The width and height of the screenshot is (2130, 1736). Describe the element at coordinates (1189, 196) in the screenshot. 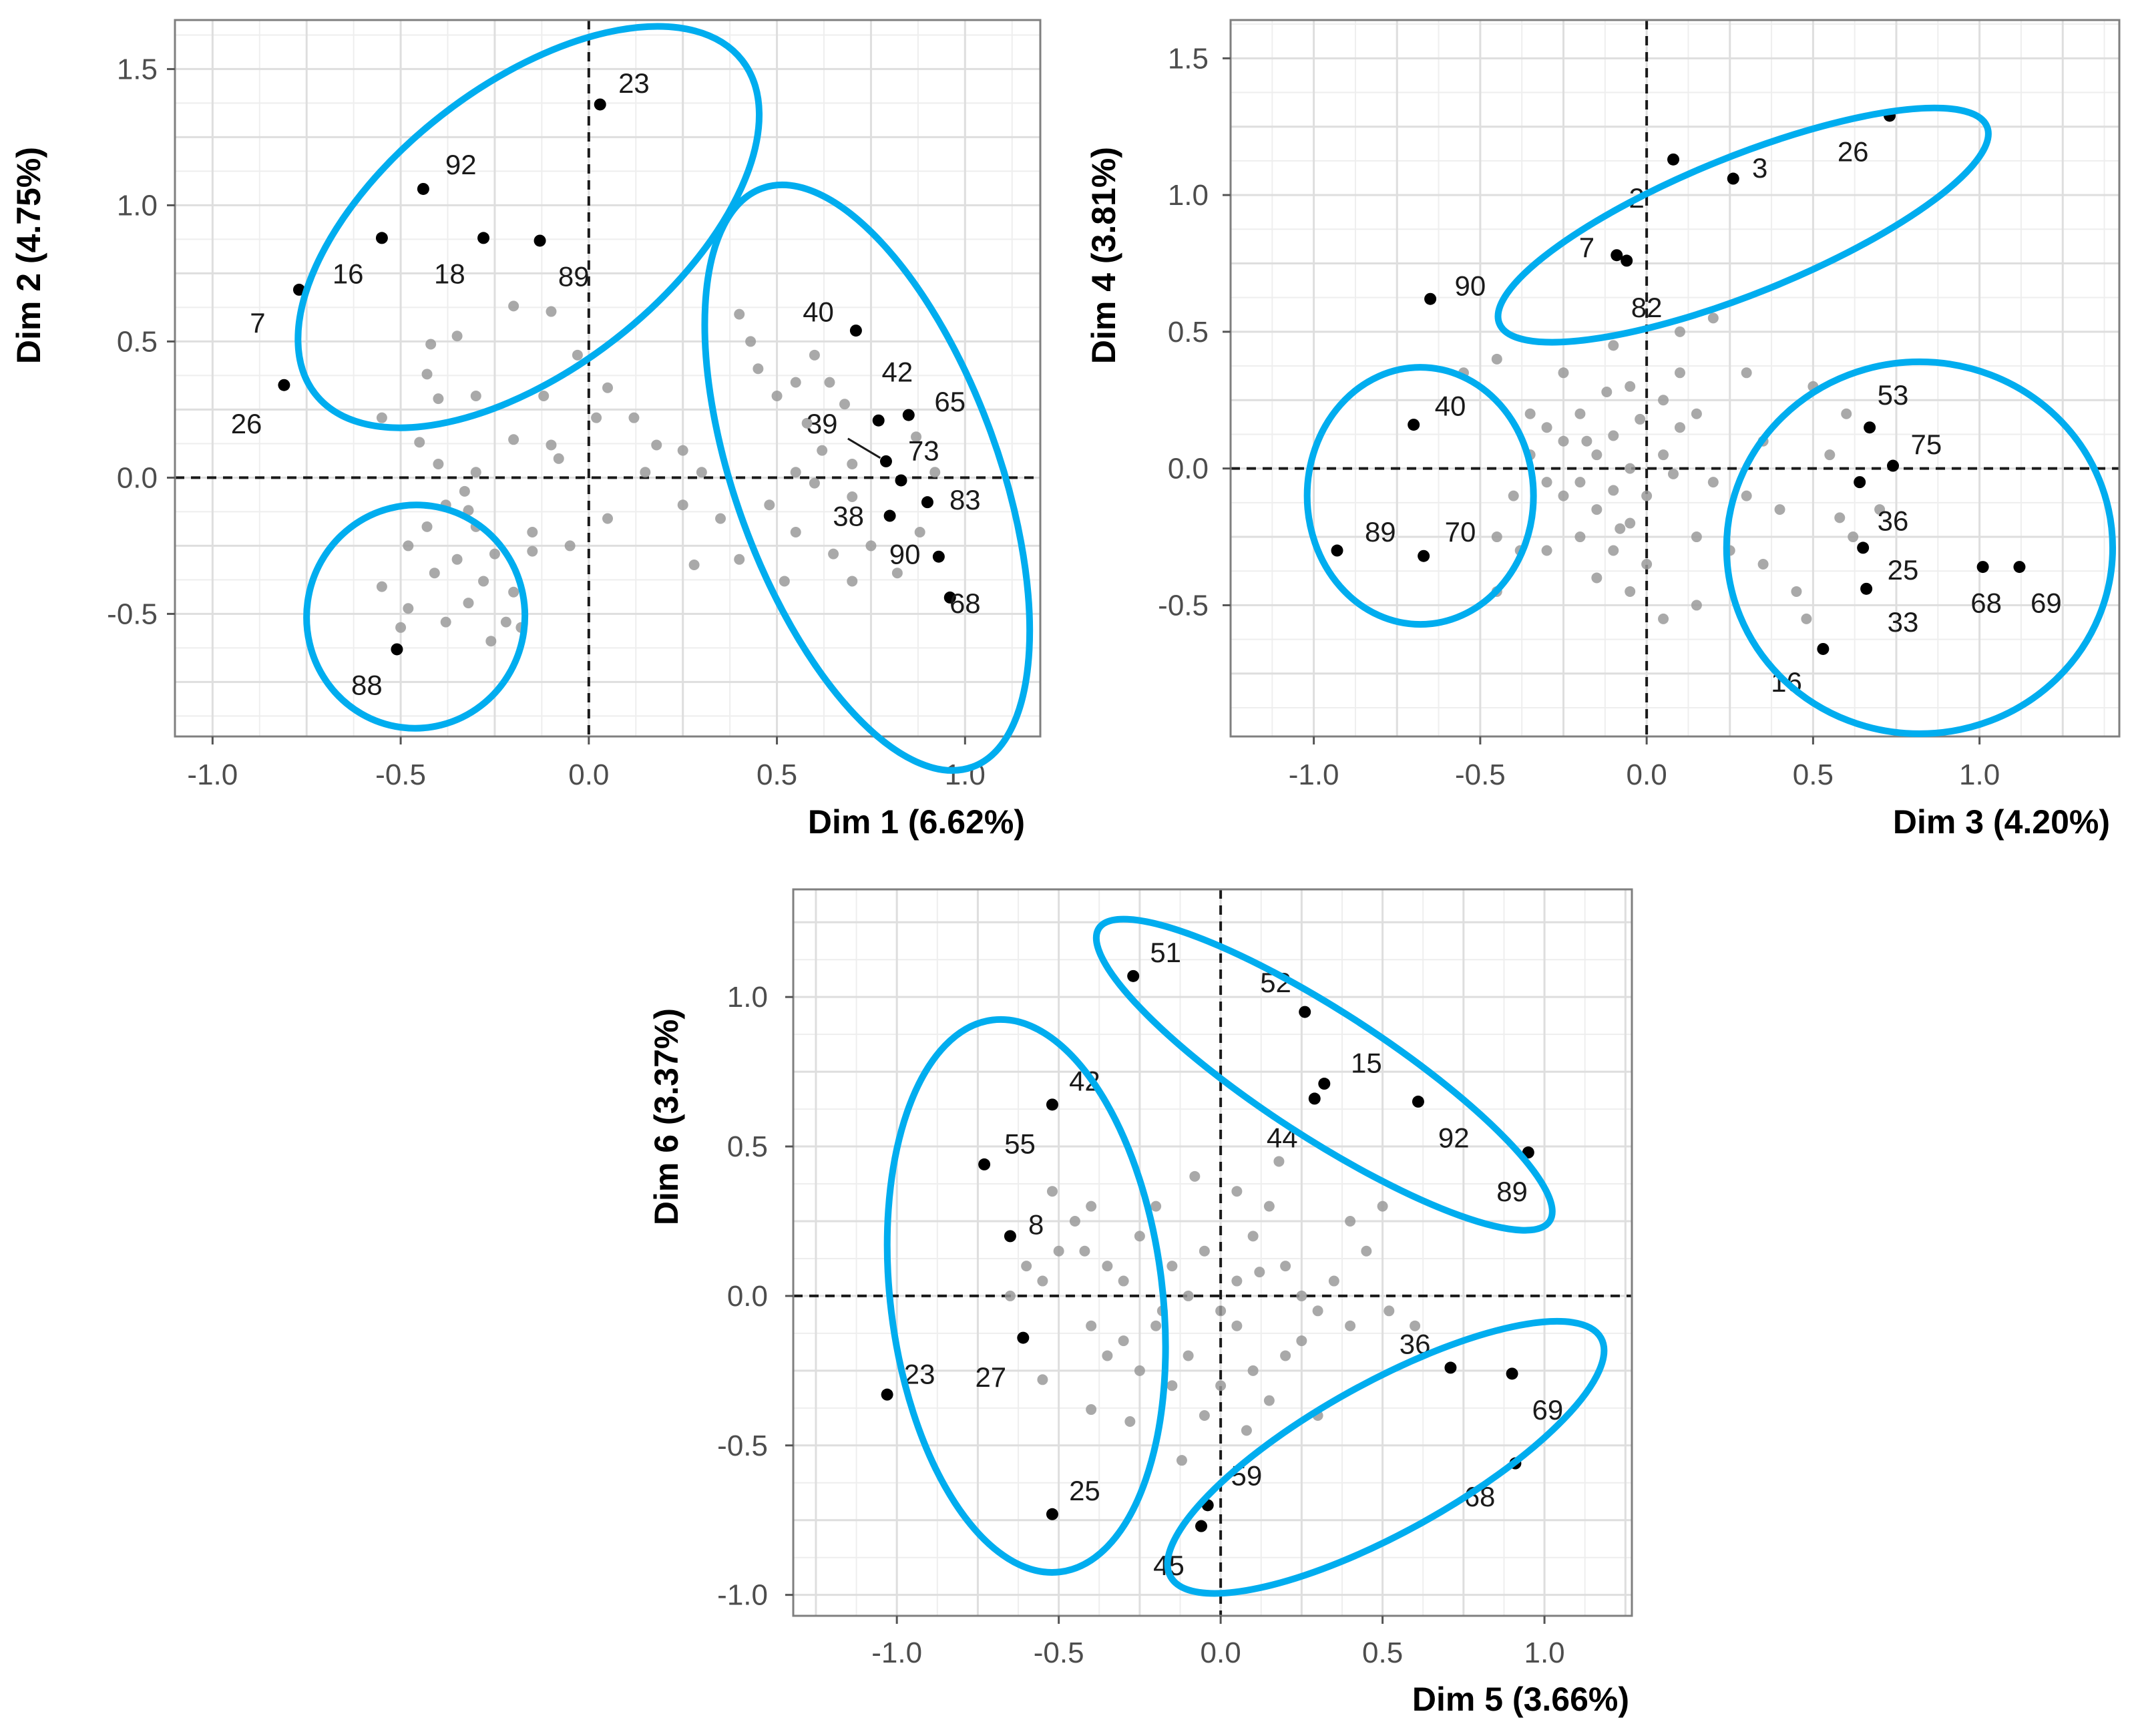

I see `y-tick-label: 1.0` at that location.